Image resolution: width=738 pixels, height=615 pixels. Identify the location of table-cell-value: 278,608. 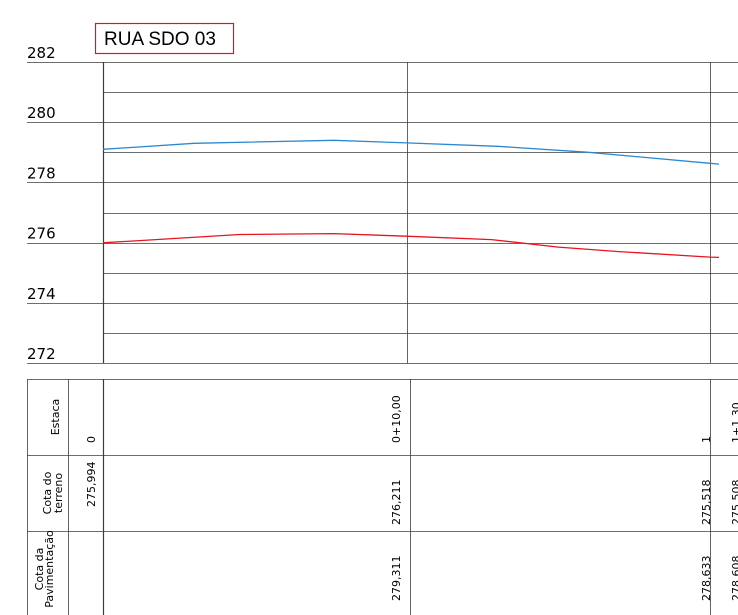
(734, 579).